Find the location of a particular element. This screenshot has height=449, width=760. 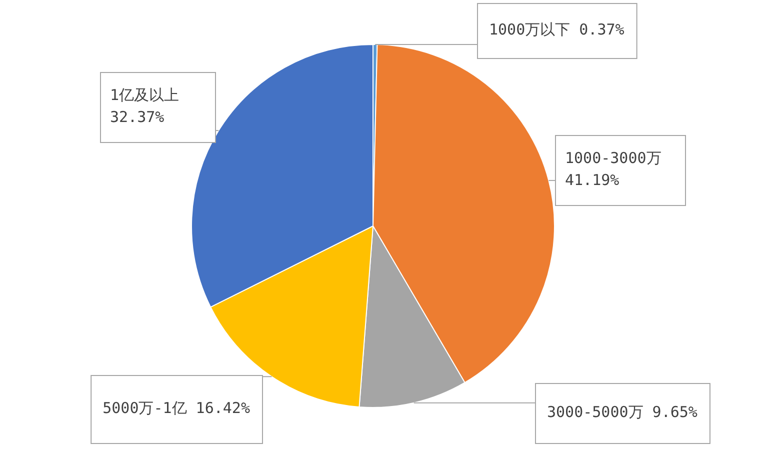

data-label: 41.19% is located at coordinates (592, 179).